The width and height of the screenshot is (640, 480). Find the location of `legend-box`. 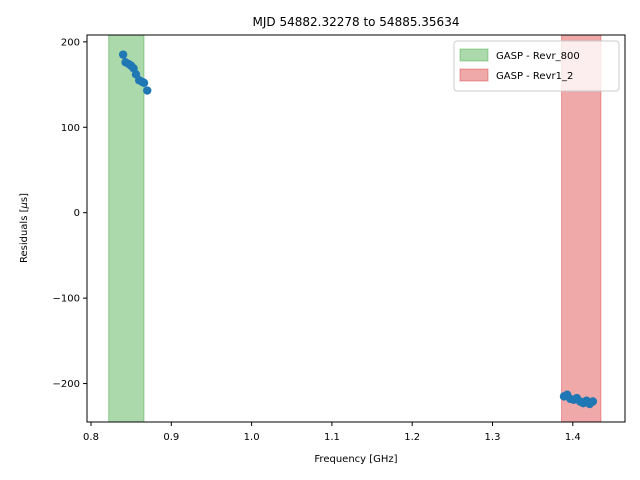

legend-box is located at coordinates (536, 66).